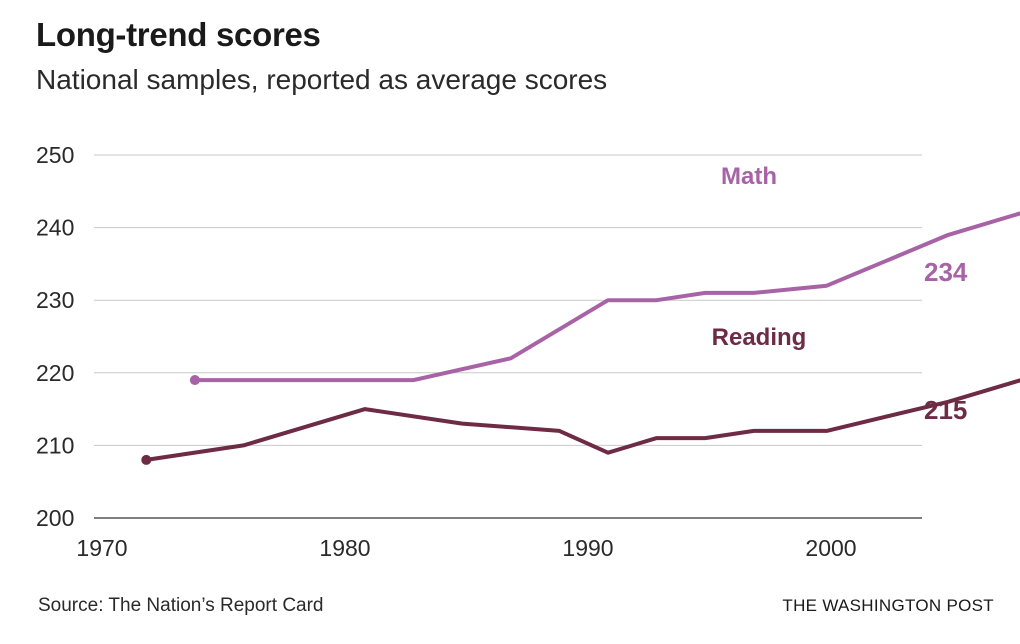  What do you see at coordinates (582, 420) in the screenshot?
I see `series-line-reading` at bounding box center [582, 420].